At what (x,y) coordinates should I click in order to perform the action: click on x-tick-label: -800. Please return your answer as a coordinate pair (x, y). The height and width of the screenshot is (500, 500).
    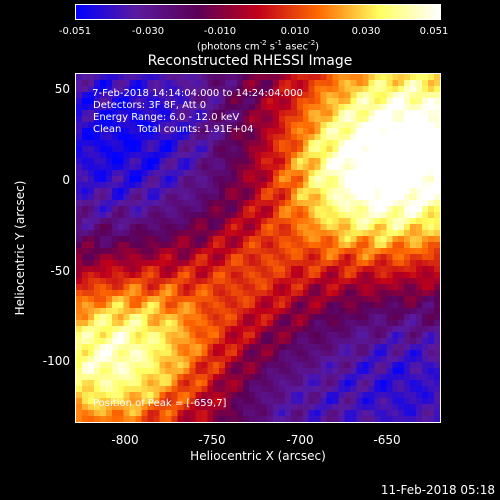
    Looking at the image, I should click on (125, 440).